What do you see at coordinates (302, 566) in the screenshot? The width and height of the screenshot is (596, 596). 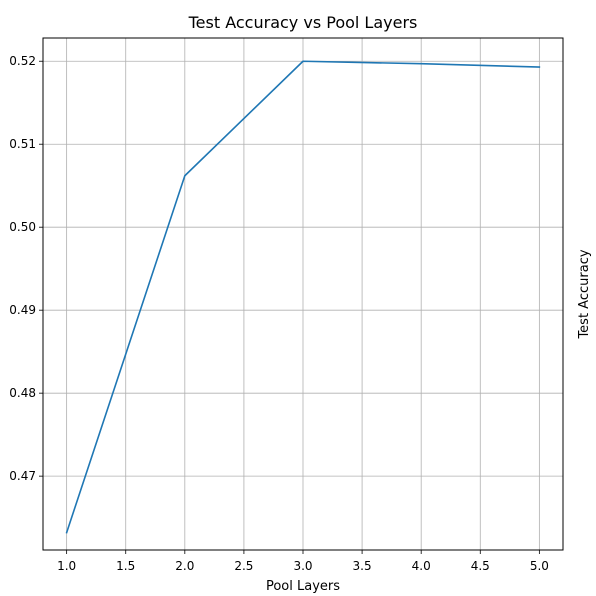 I see `x-tick-label: 3.0` at bounding box center [302, 566].